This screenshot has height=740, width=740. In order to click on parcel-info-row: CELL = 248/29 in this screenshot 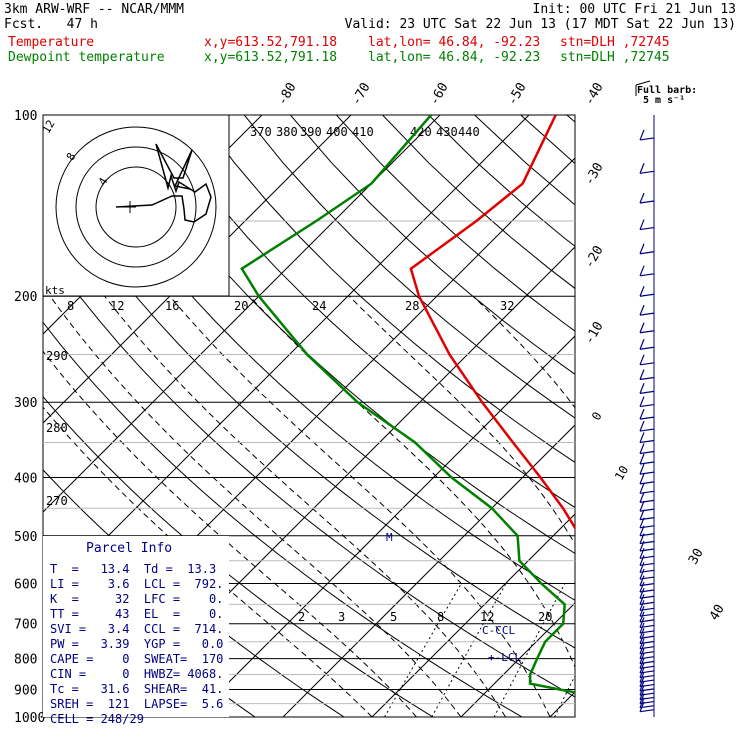, I will do `click(97, 719)`.